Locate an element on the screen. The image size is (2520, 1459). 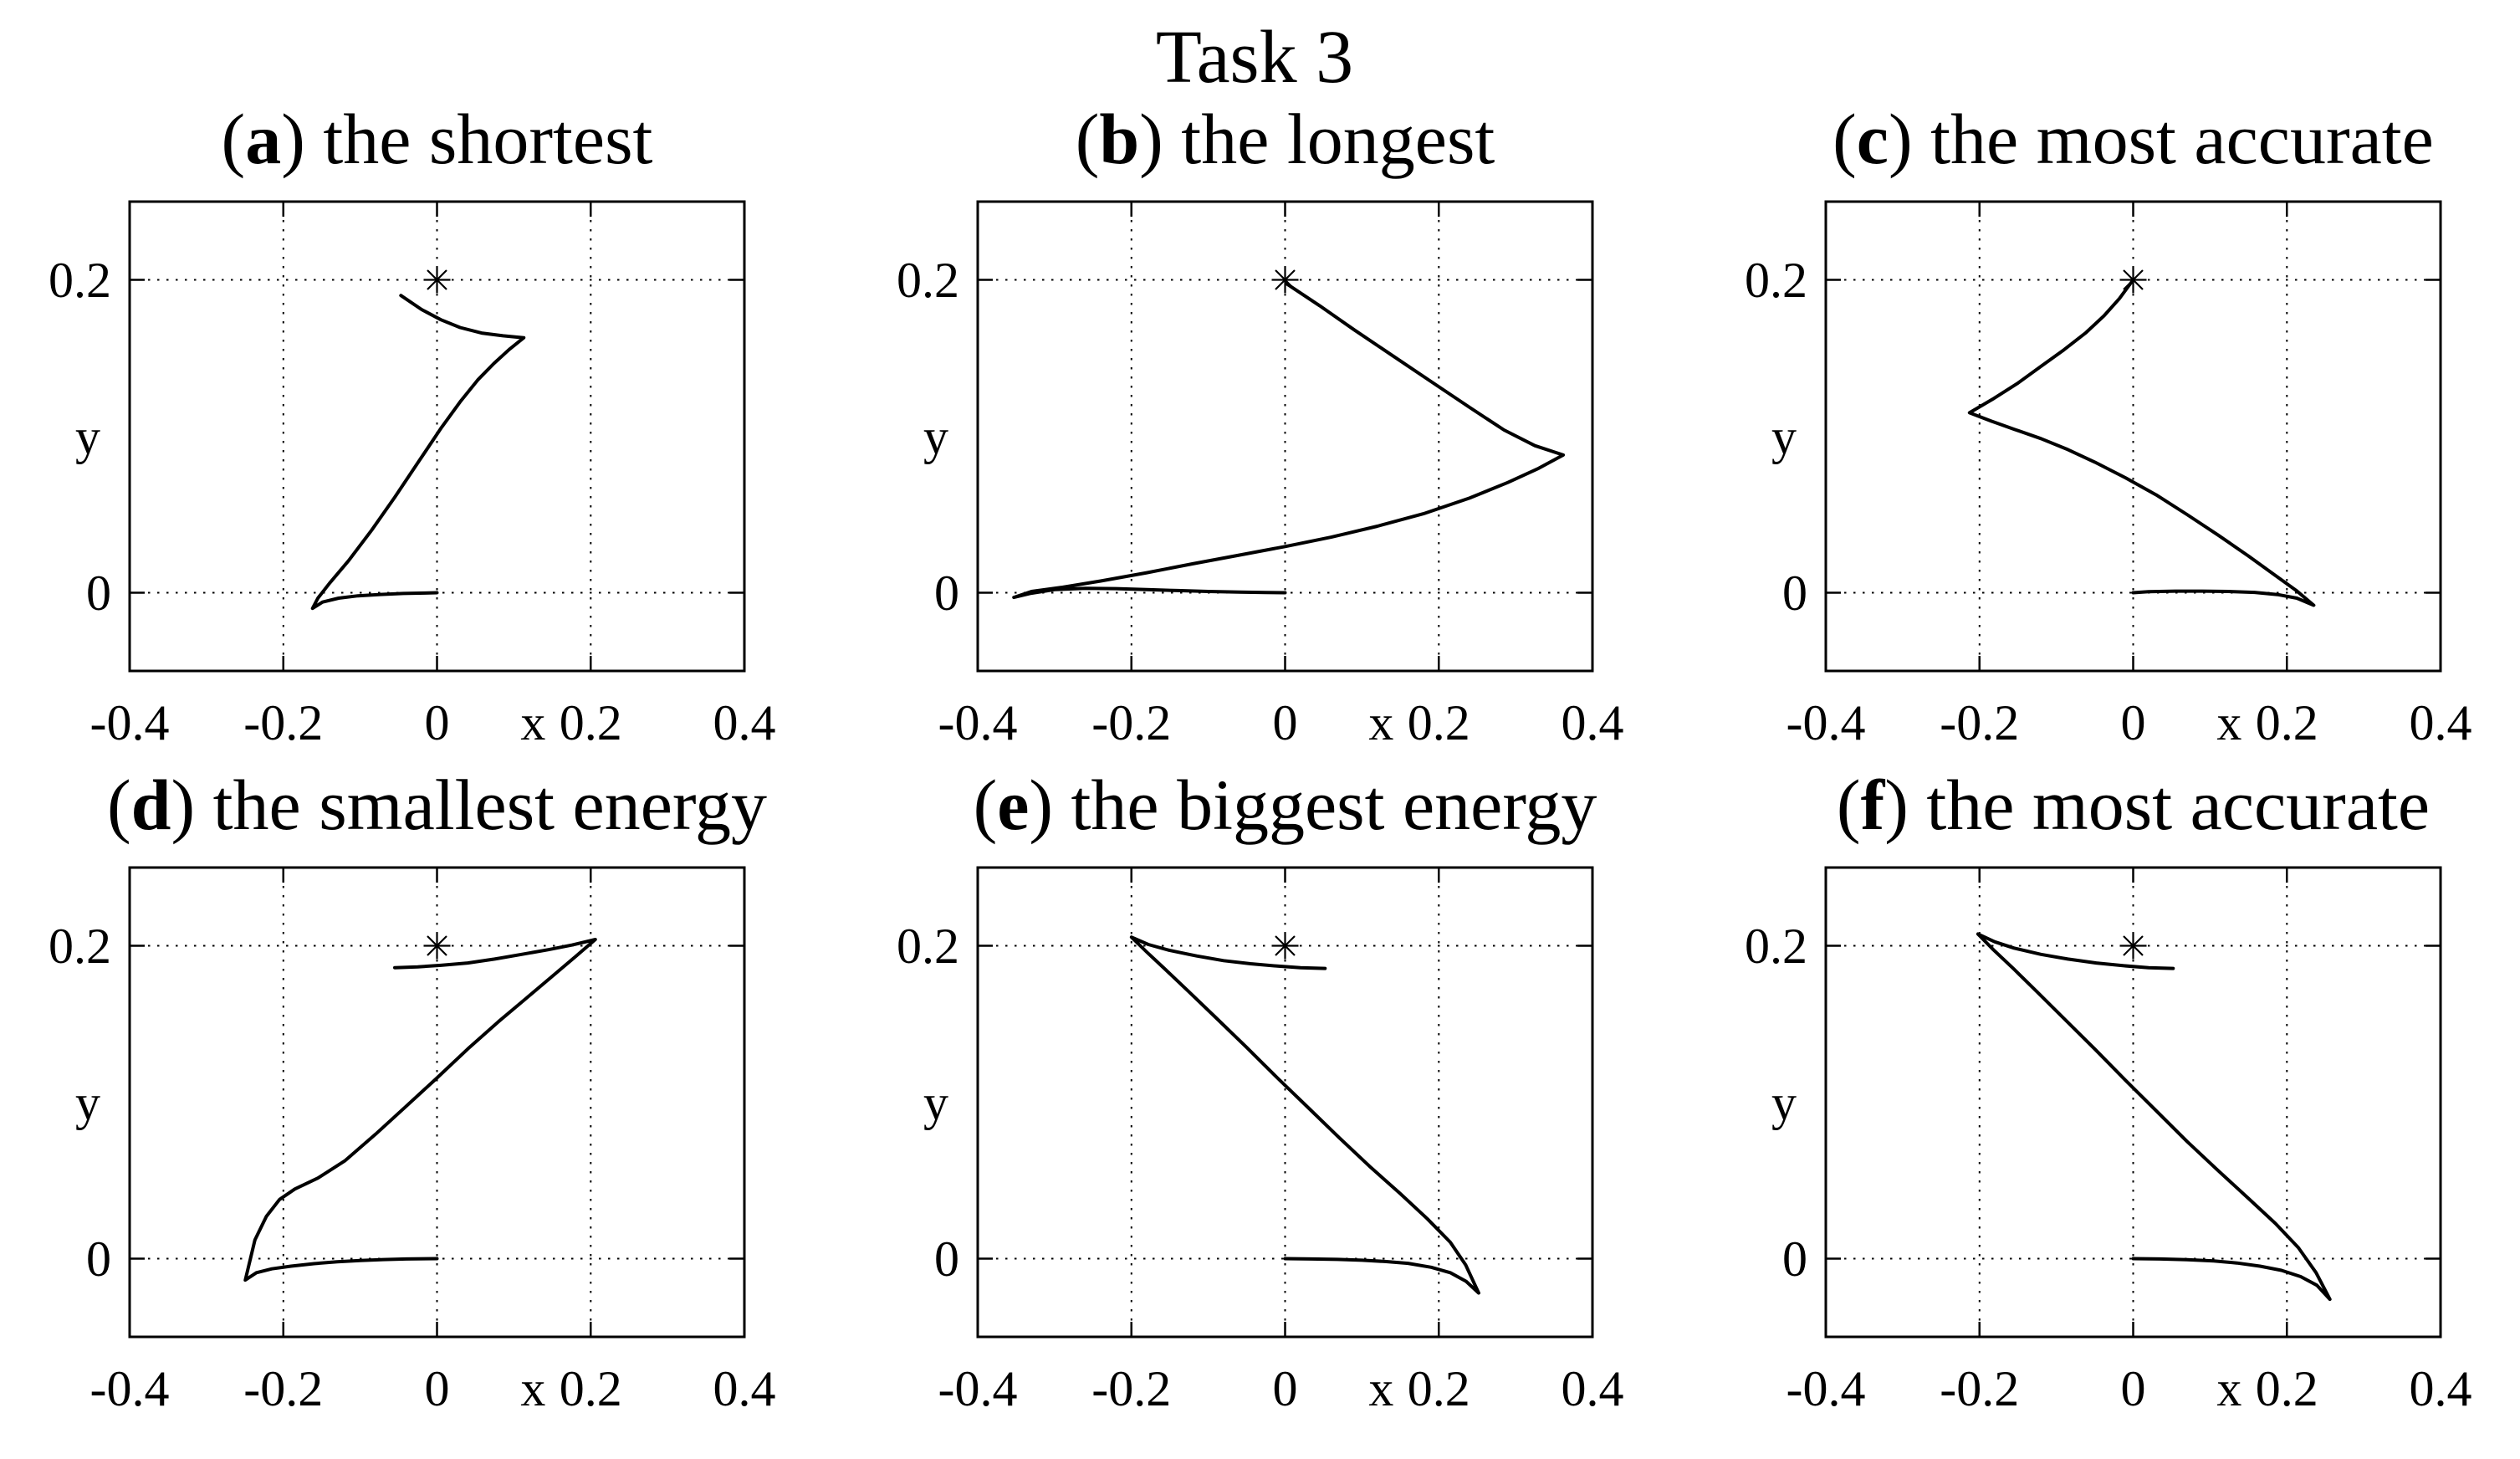
panel-title-b: (b) the longest is located at coordinates (1285, 139).